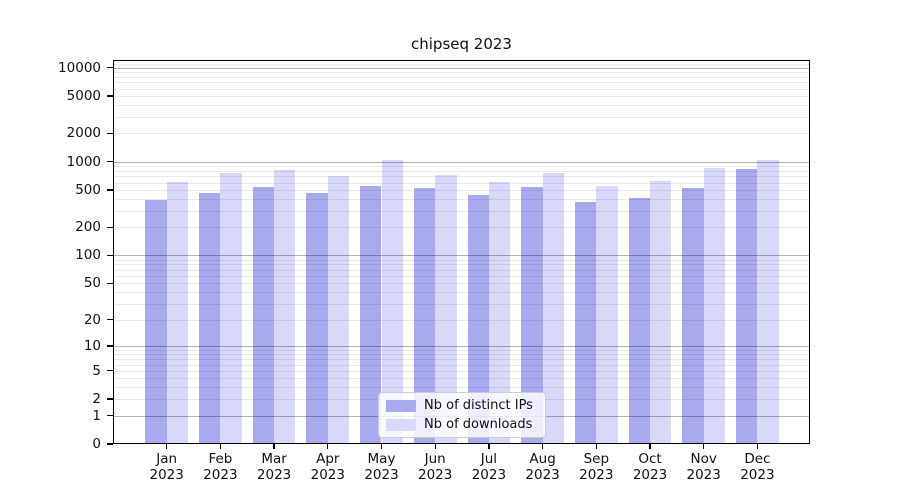 The height and width of the screenshot is (500, 900). Describe the element at coordinates (461, 44) in the screenshot. I see `chart-title: chipseq 2023` at that location.